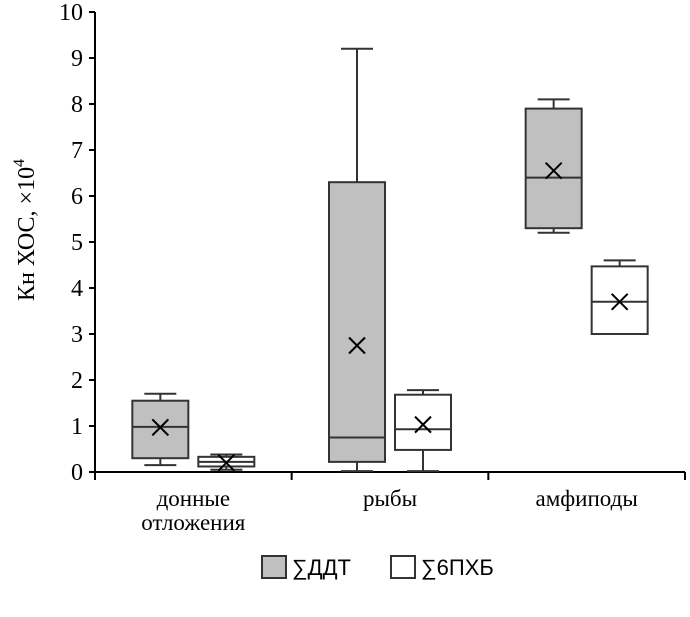  What do you see at coordinates (77, 59) in the screenshot?
I see `y-tick-label: 9` at bounding box center [77, 59].